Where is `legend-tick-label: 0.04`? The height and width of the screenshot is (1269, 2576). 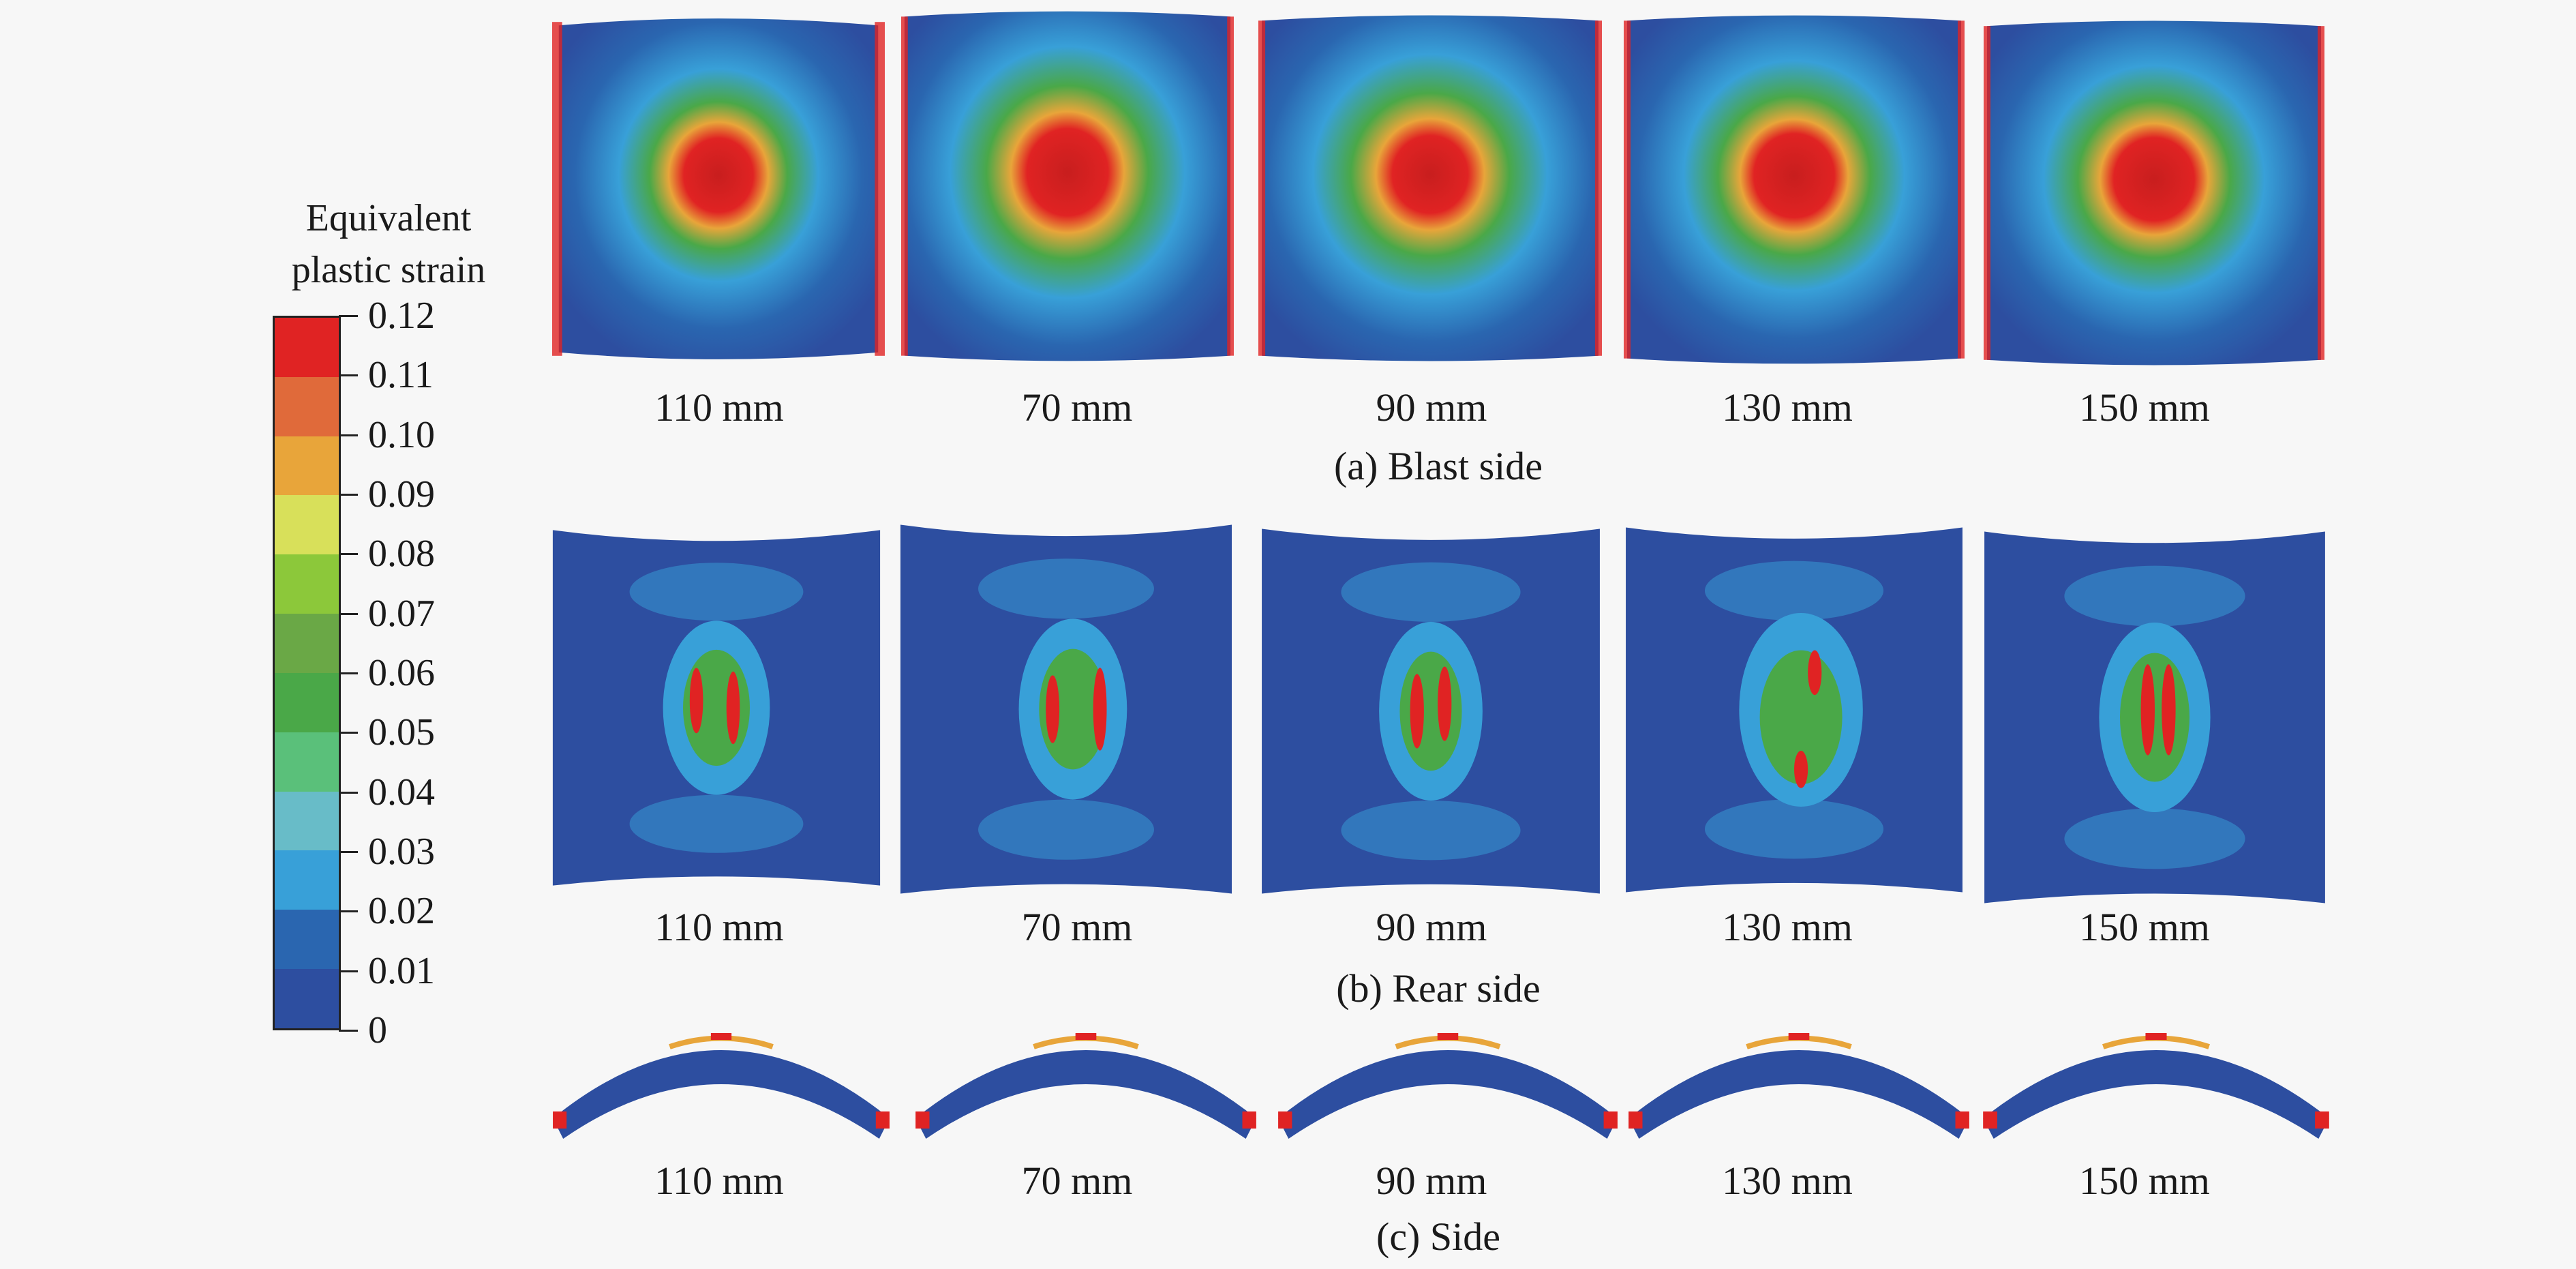
legend-tick-label: 0.04 is located at coordinates (402, 792).